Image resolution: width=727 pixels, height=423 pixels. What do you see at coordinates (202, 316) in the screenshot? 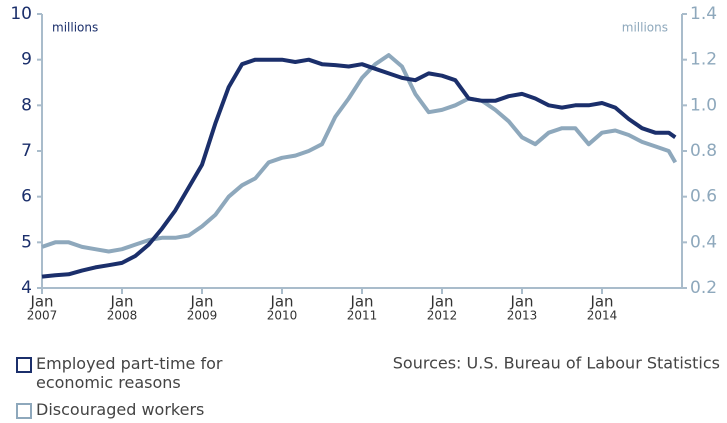
I see `x-tick-label: 2009` at bounding box center [202, 316].